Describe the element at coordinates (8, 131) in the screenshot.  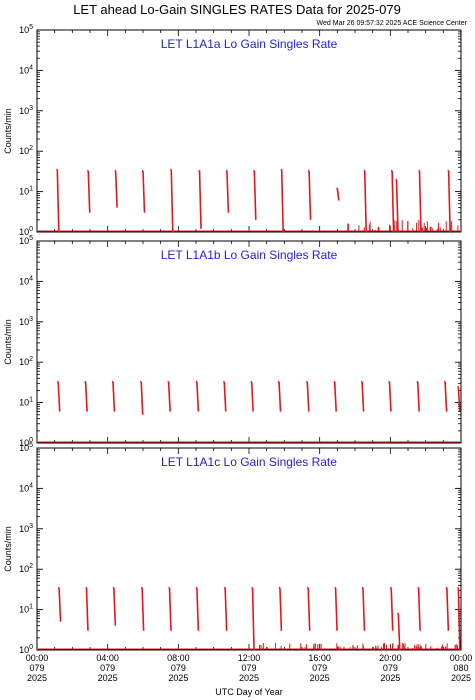
I see `y-axis-label: Counts/min` at that location.